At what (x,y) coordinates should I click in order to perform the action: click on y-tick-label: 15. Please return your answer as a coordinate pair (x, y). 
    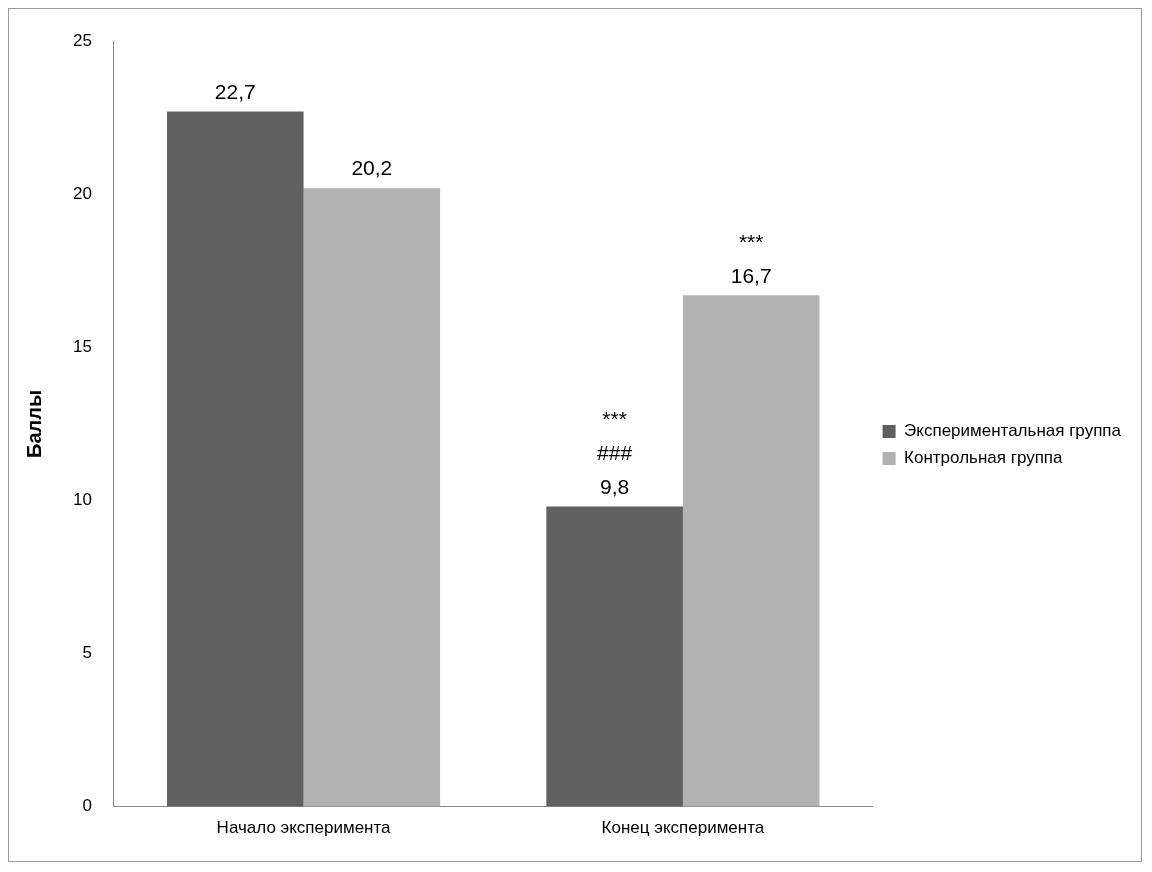
    Looking at the image, I should click on (82, 347).